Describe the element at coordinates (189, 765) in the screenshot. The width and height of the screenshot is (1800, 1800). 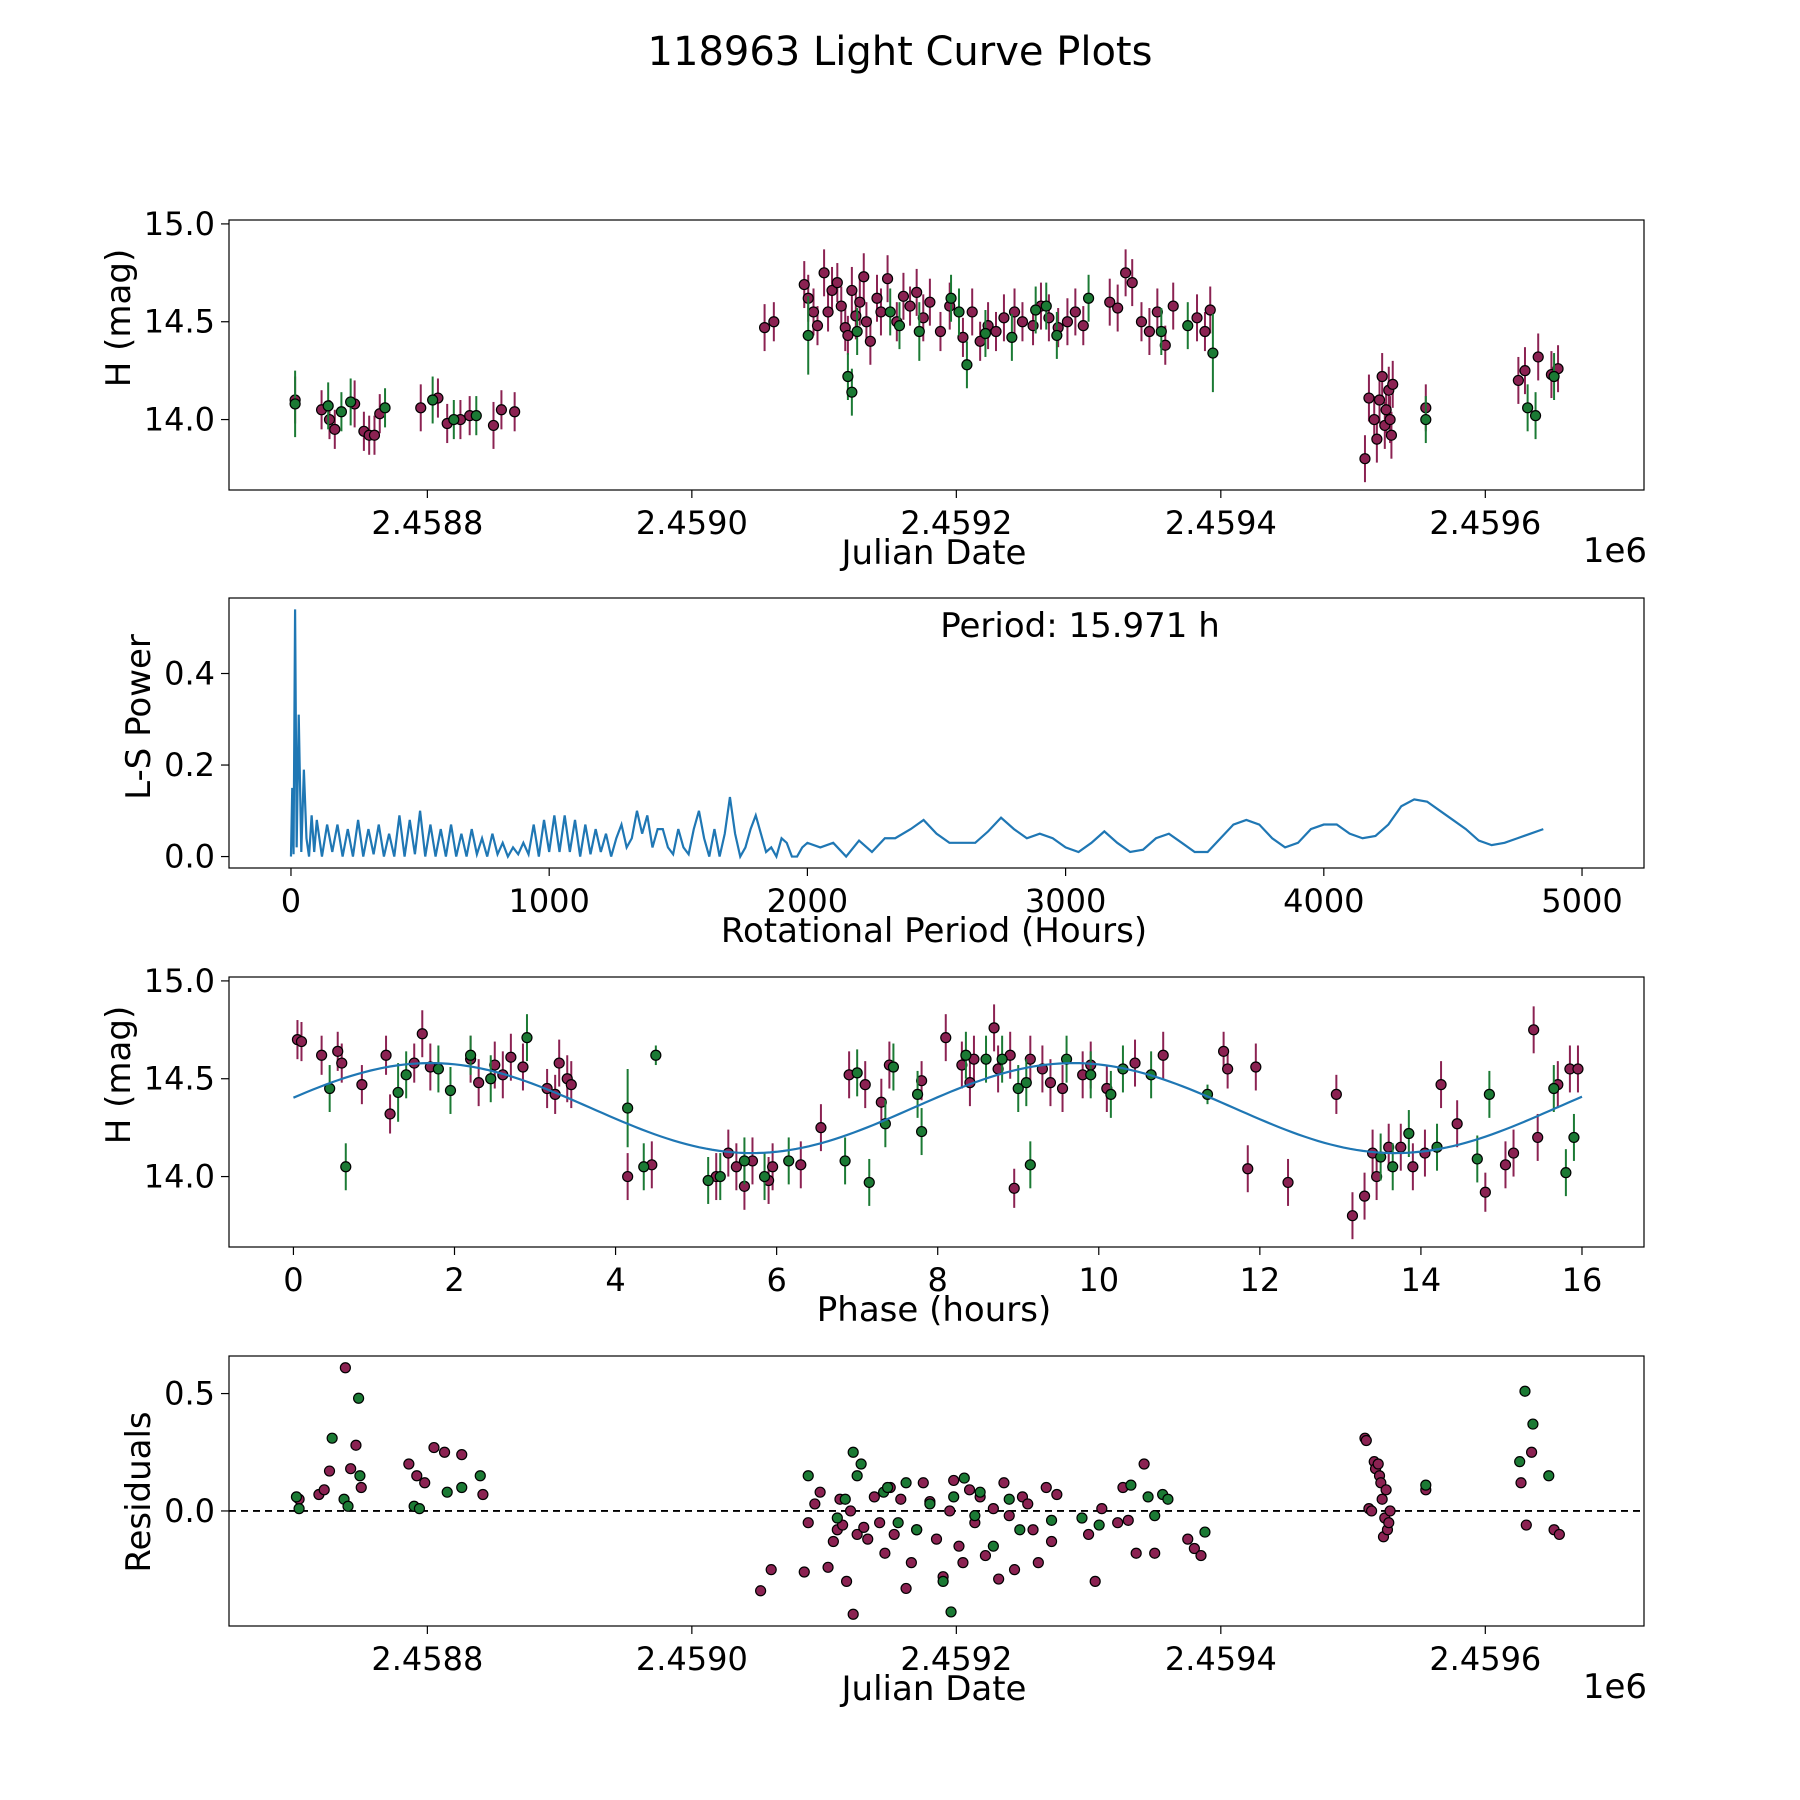
I see `periodogram-ytick-label: 0.2` at that location.